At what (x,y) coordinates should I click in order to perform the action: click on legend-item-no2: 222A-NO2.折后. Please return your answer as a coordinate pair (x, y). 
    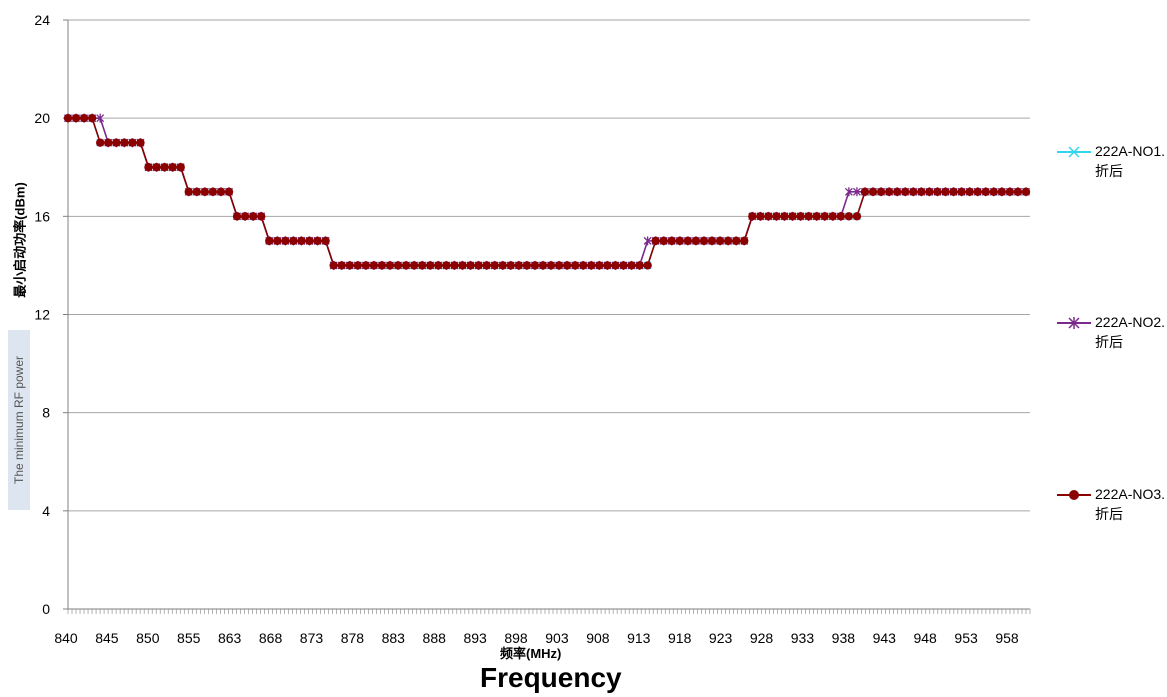
    Looking at the image, I should click on (1110, 338).